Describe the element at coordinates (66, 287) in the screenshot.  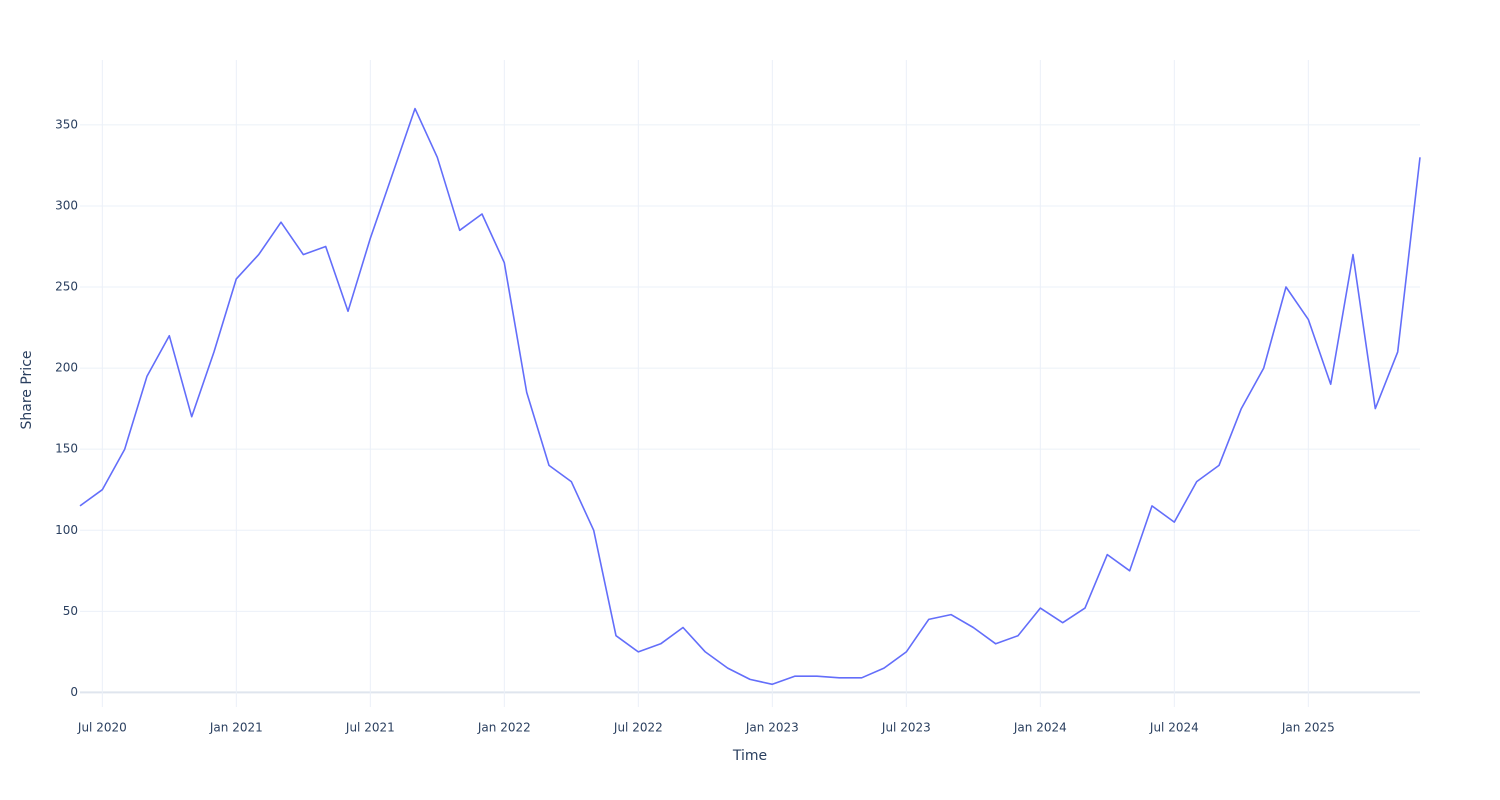
I see `y-tick-label: 250` at that location.